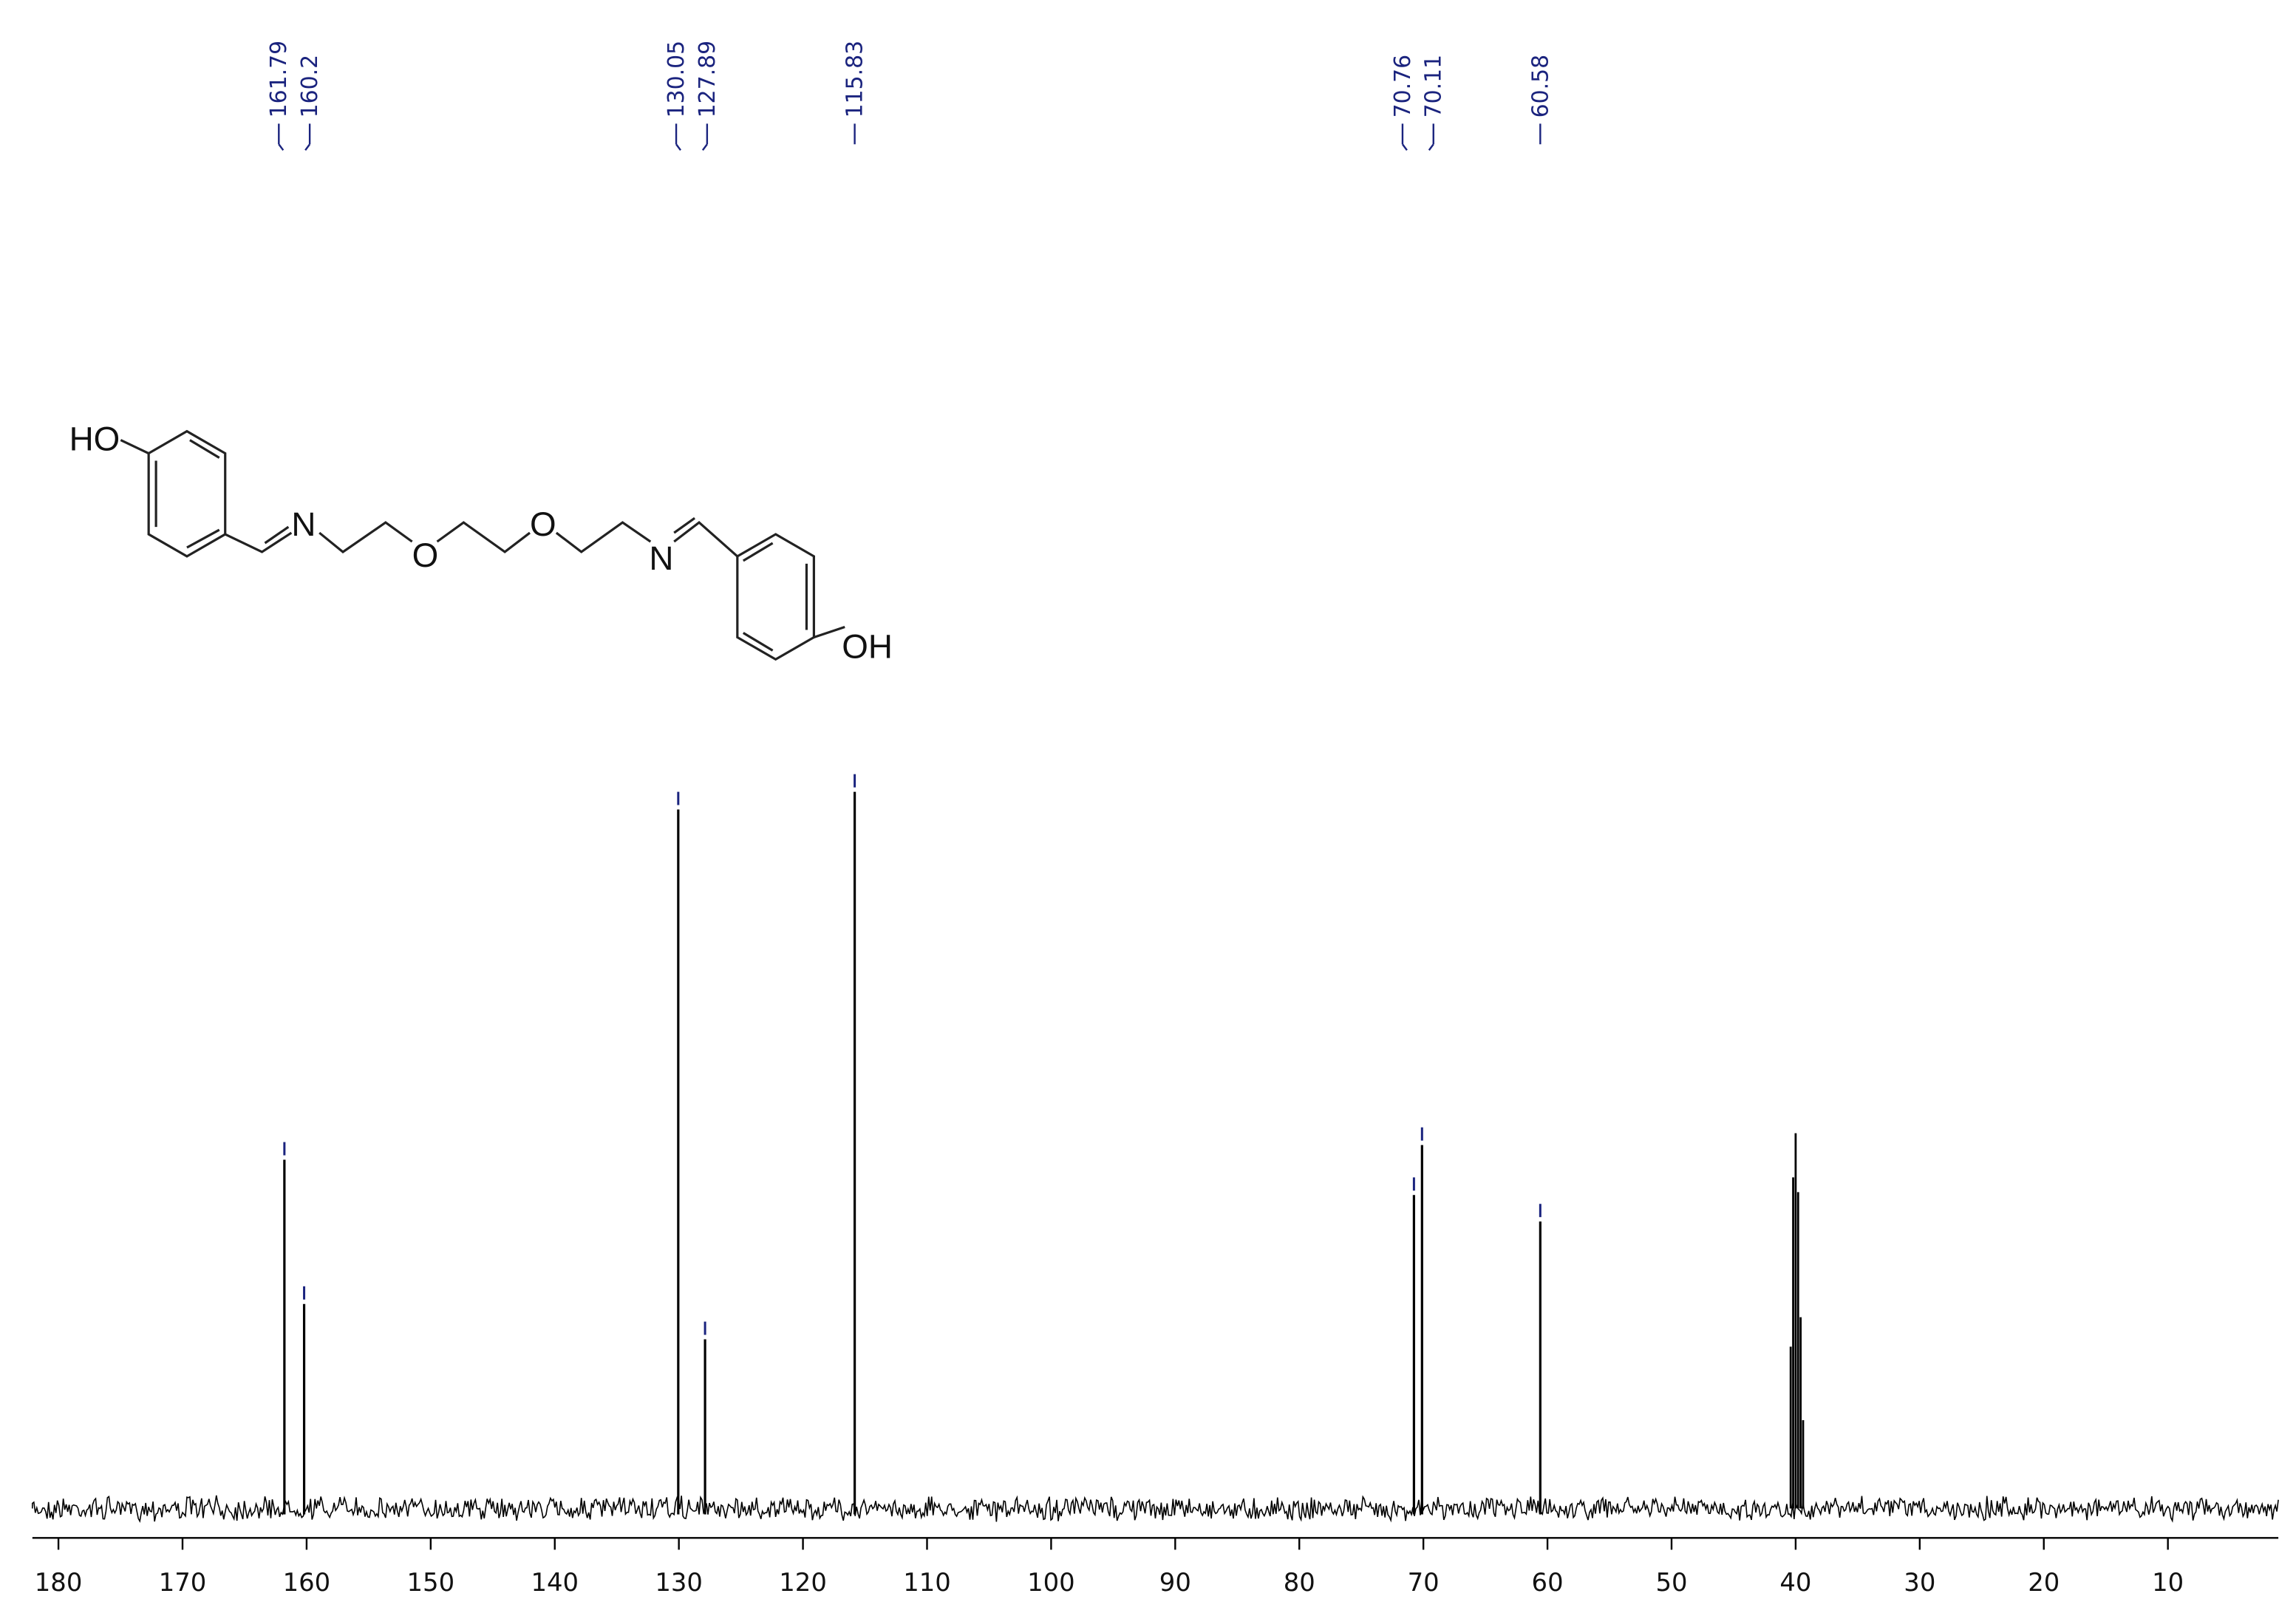  I want to click on x-tick-label: 70, so click(1424, 1582).